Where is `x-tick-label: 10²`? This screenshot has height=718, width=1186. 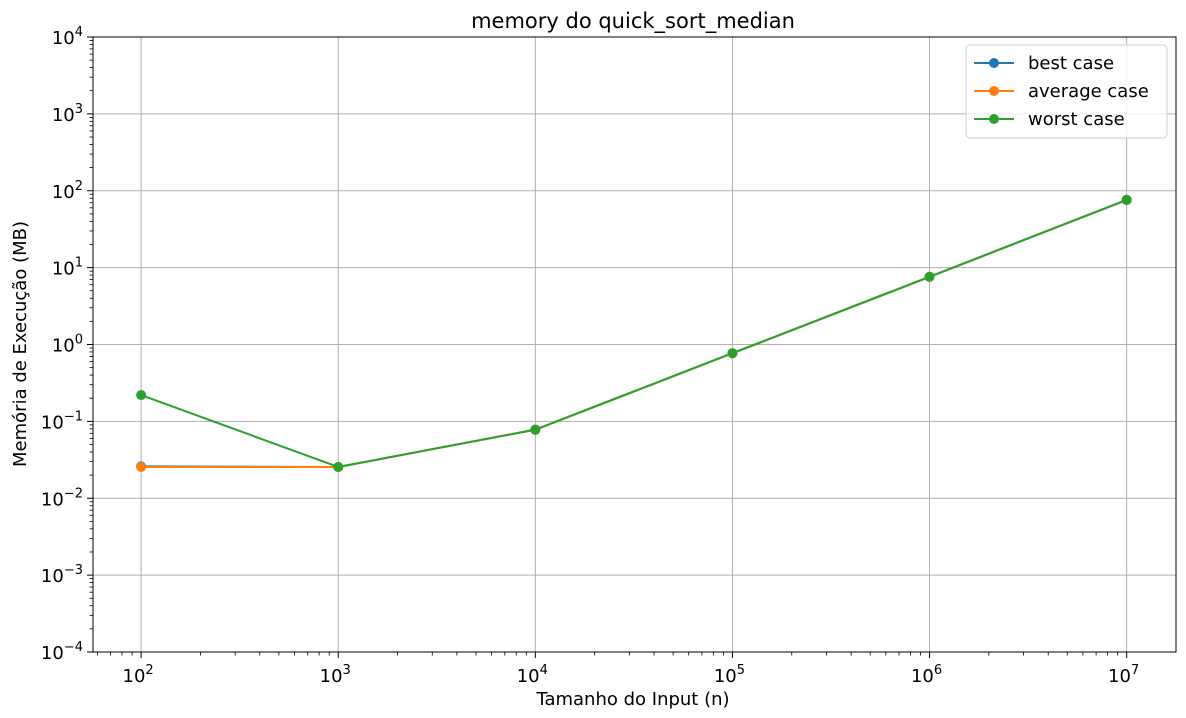
x-tick-label: 10² is located at coordinates (138, 675).